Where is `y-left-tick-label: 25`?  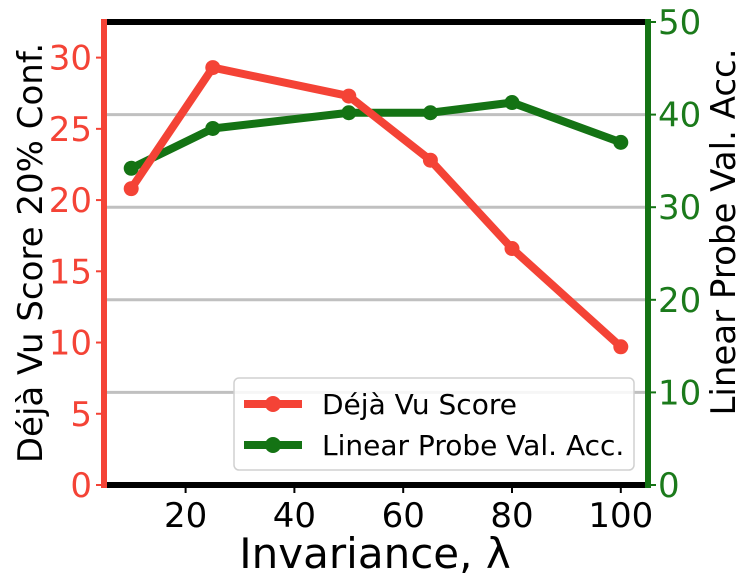
y-left-tick-label: 25 is located at coordinates (70, 130).